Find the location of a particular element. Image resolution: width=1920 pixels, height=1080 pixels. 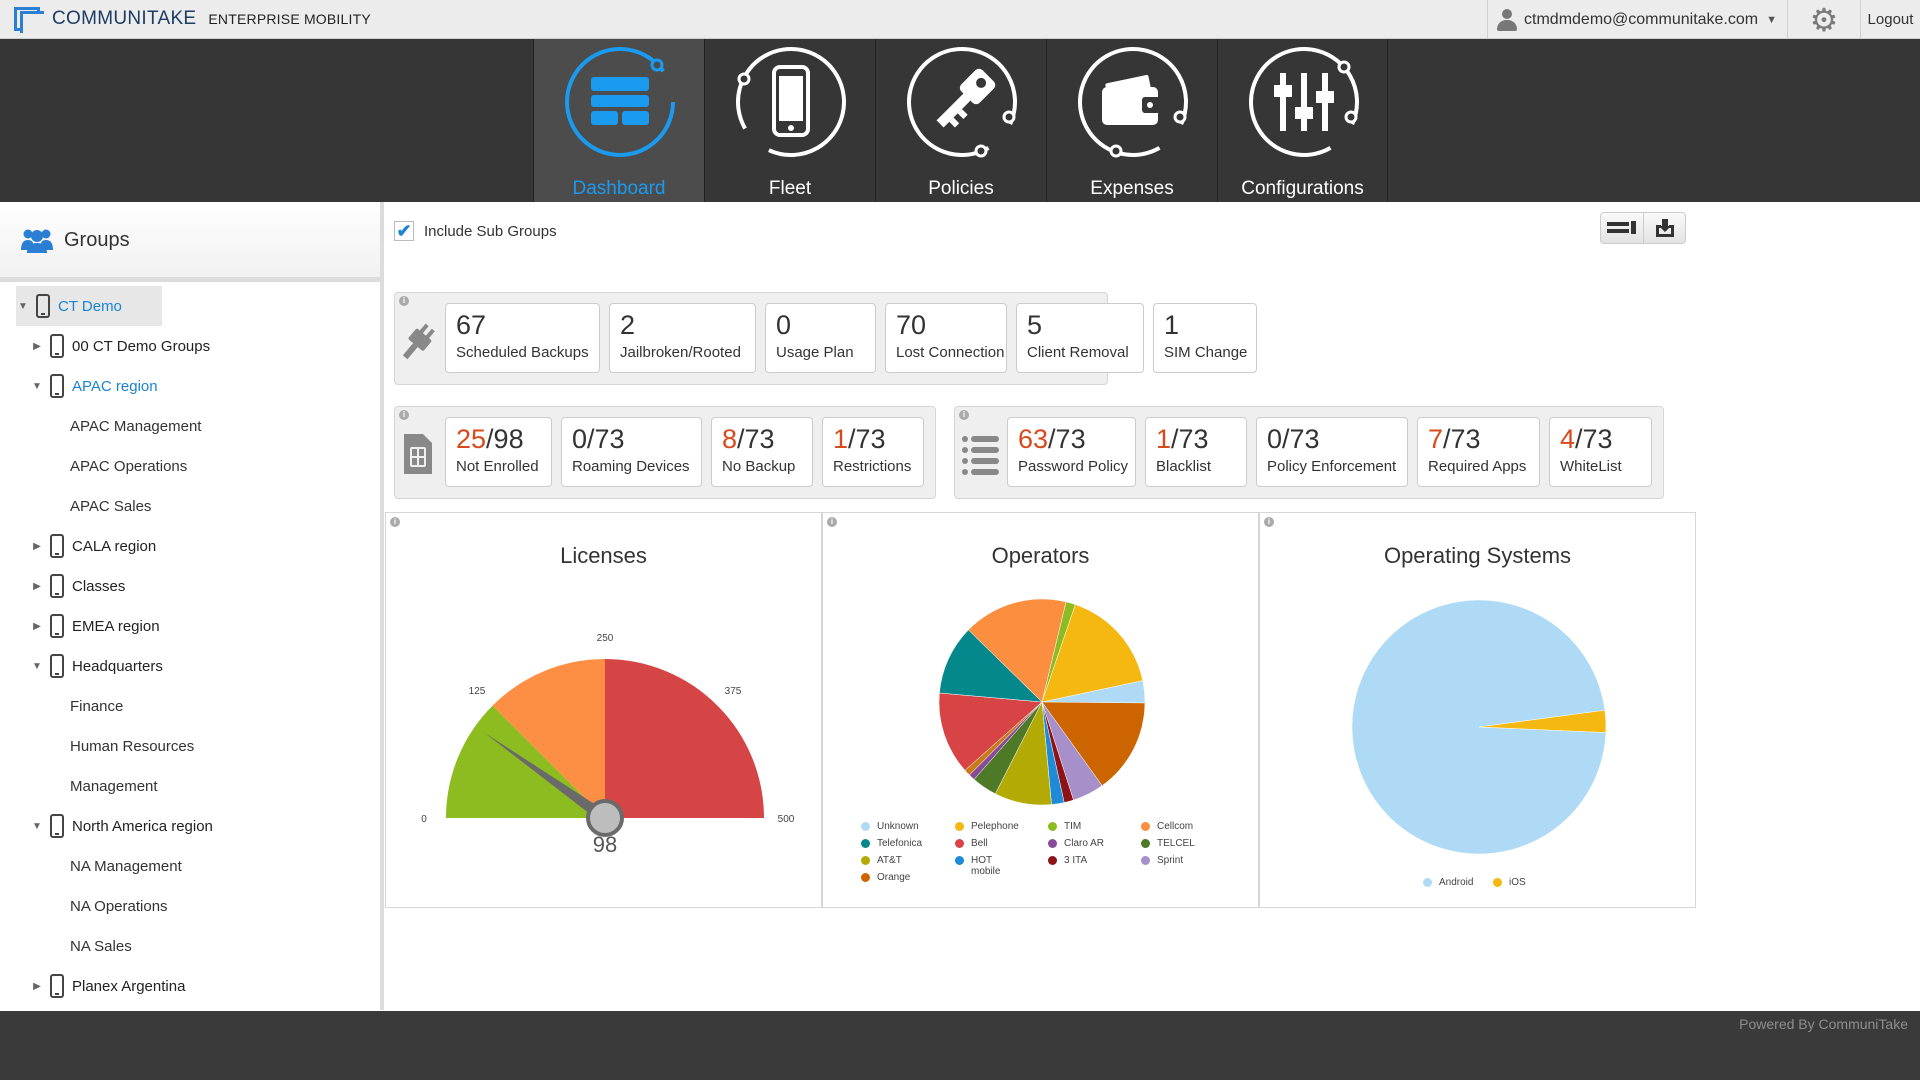

gauge-pivot is located at coordinates (605, 818).